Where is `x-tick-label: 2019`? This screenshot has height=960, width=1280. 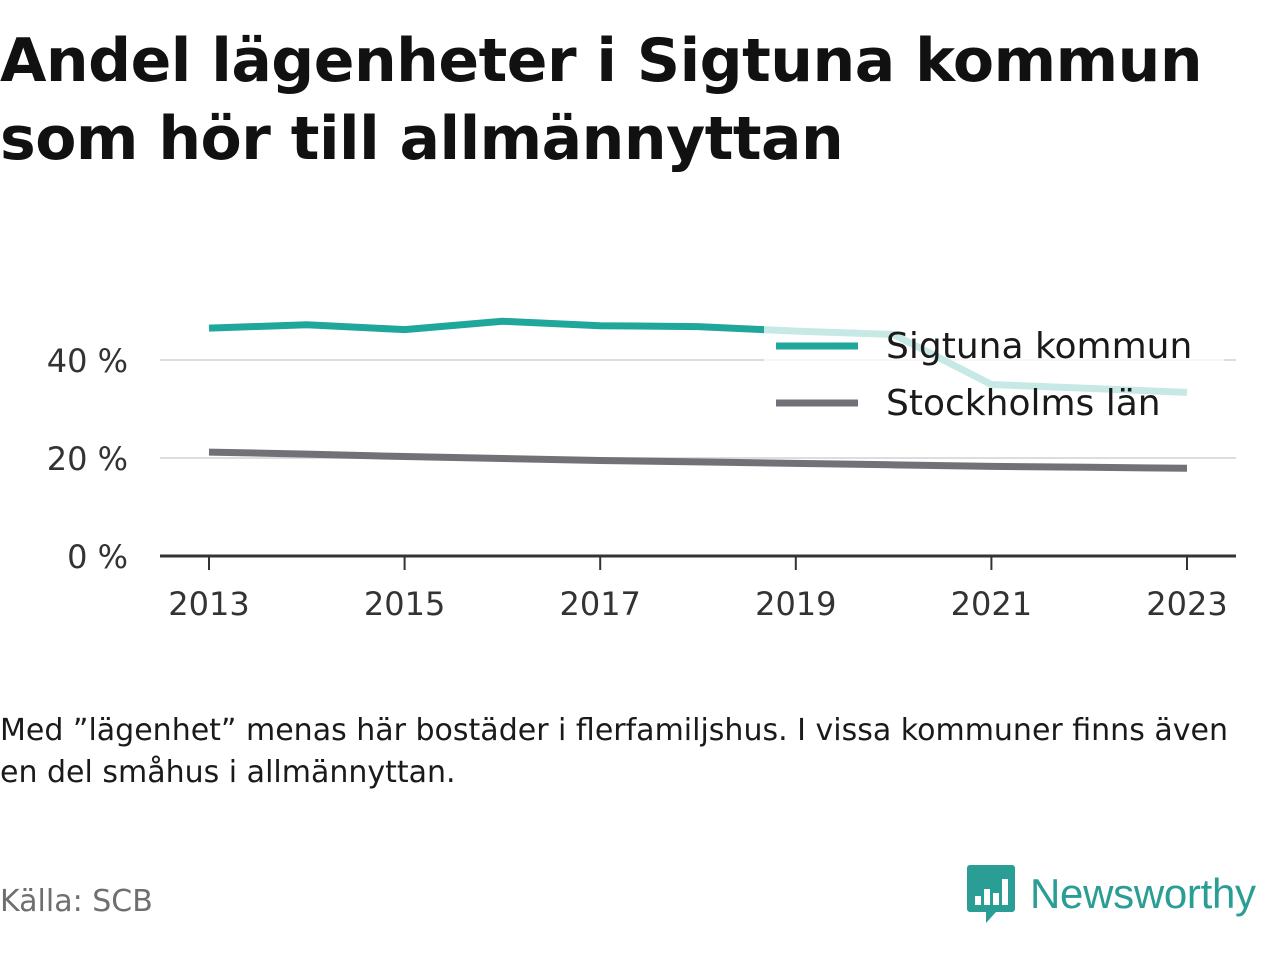 x-tick-label: 2019 is located at coordinates (795, 604).